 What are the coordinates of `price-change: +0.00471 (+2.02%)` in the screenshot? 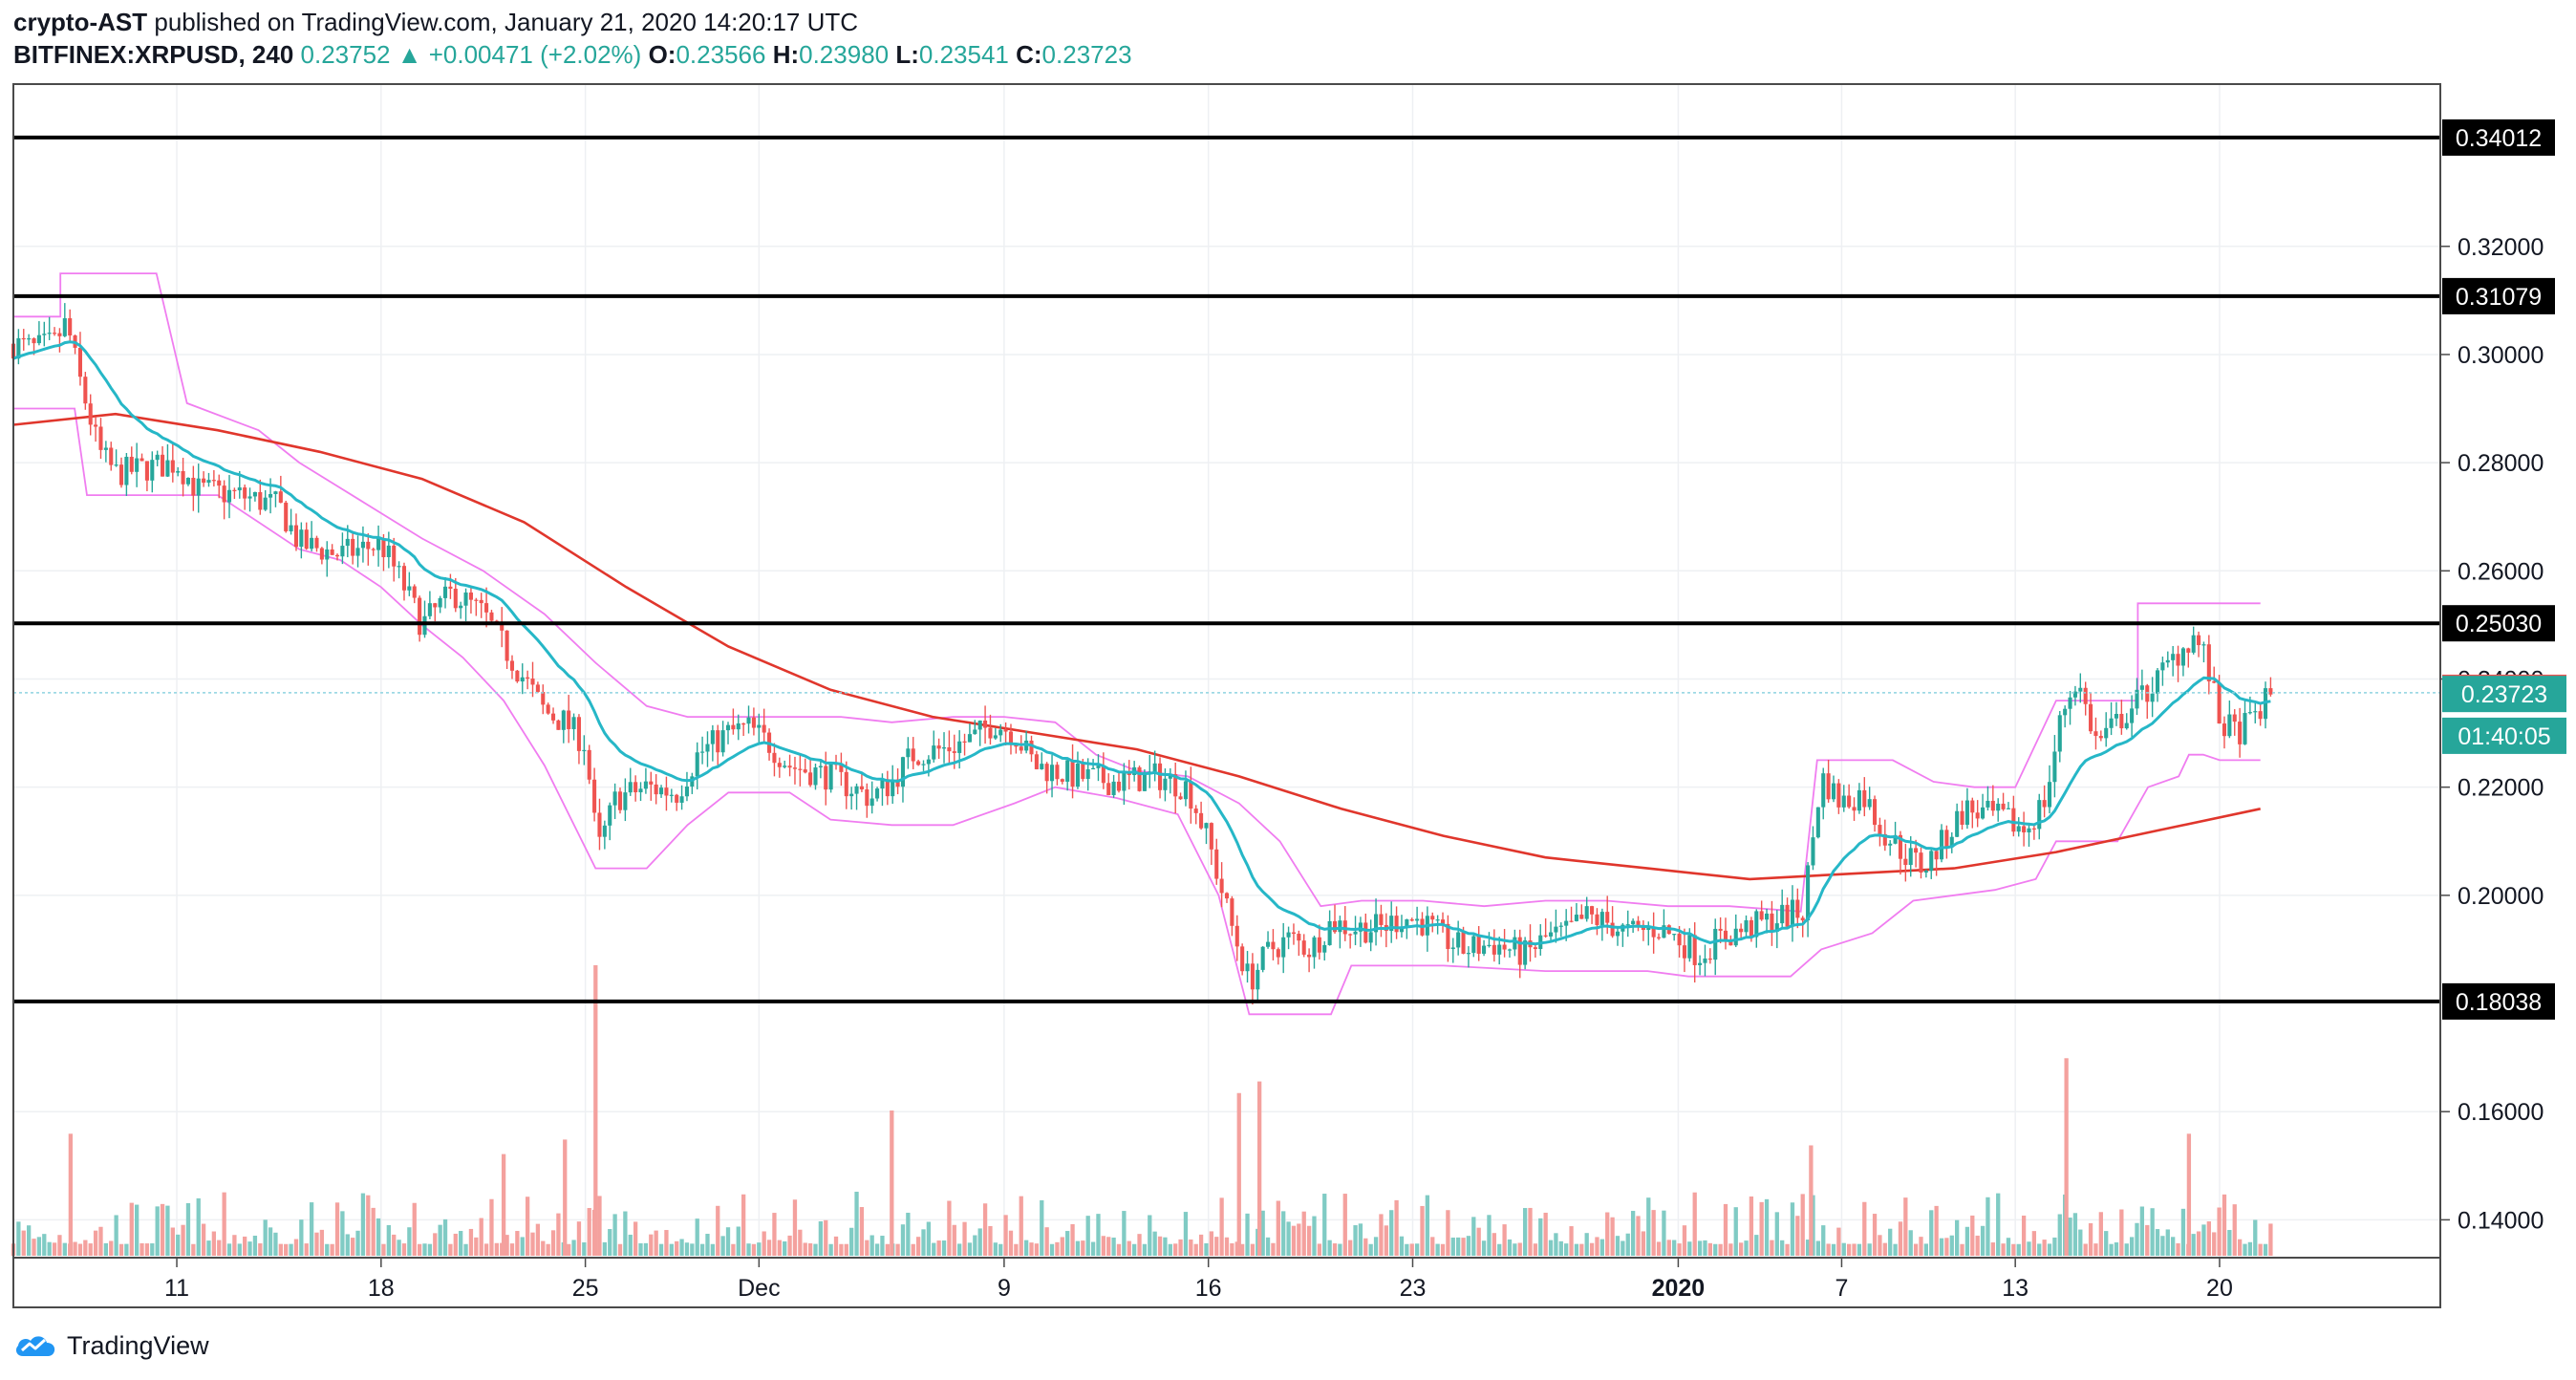 It's located at (535, 54).